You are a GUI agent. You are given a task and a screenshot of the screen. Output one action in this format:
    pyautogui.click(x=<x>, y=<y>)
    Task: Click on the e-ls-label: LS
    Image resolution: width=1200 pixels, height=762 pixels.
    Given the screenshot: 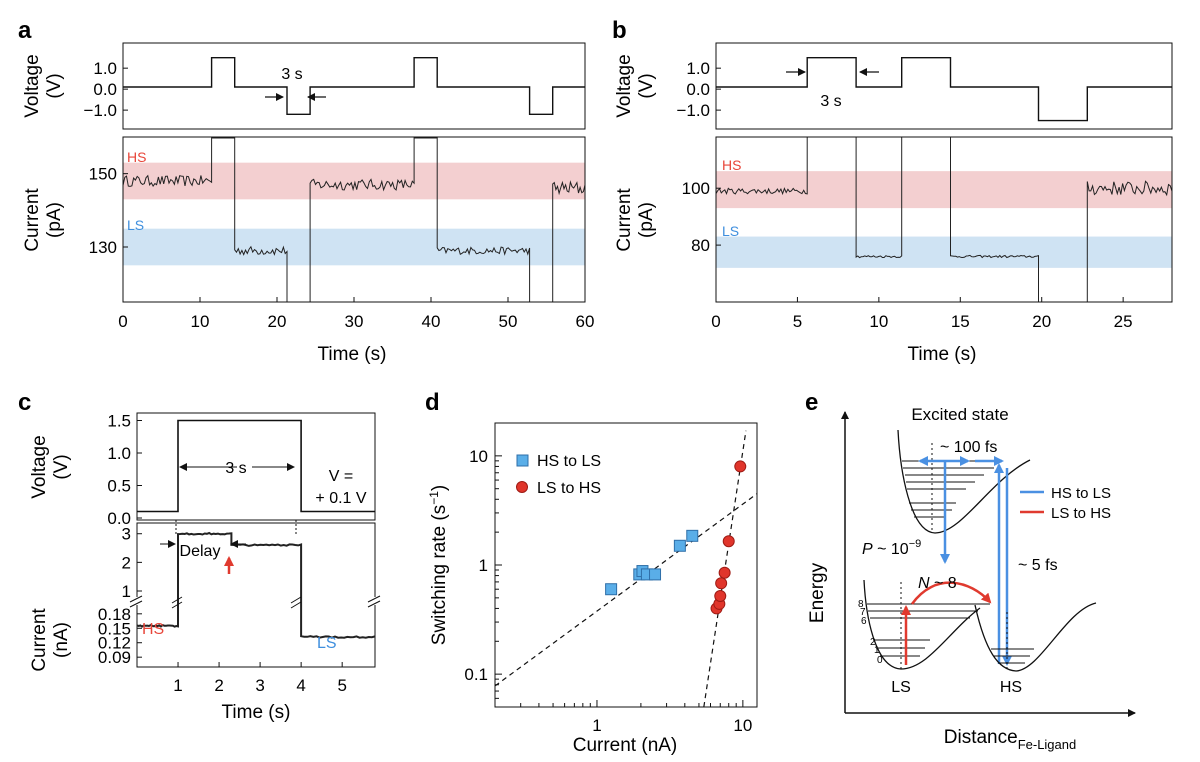 What is the action you would take?
    pyautogui.click(x=901, y=687)
    